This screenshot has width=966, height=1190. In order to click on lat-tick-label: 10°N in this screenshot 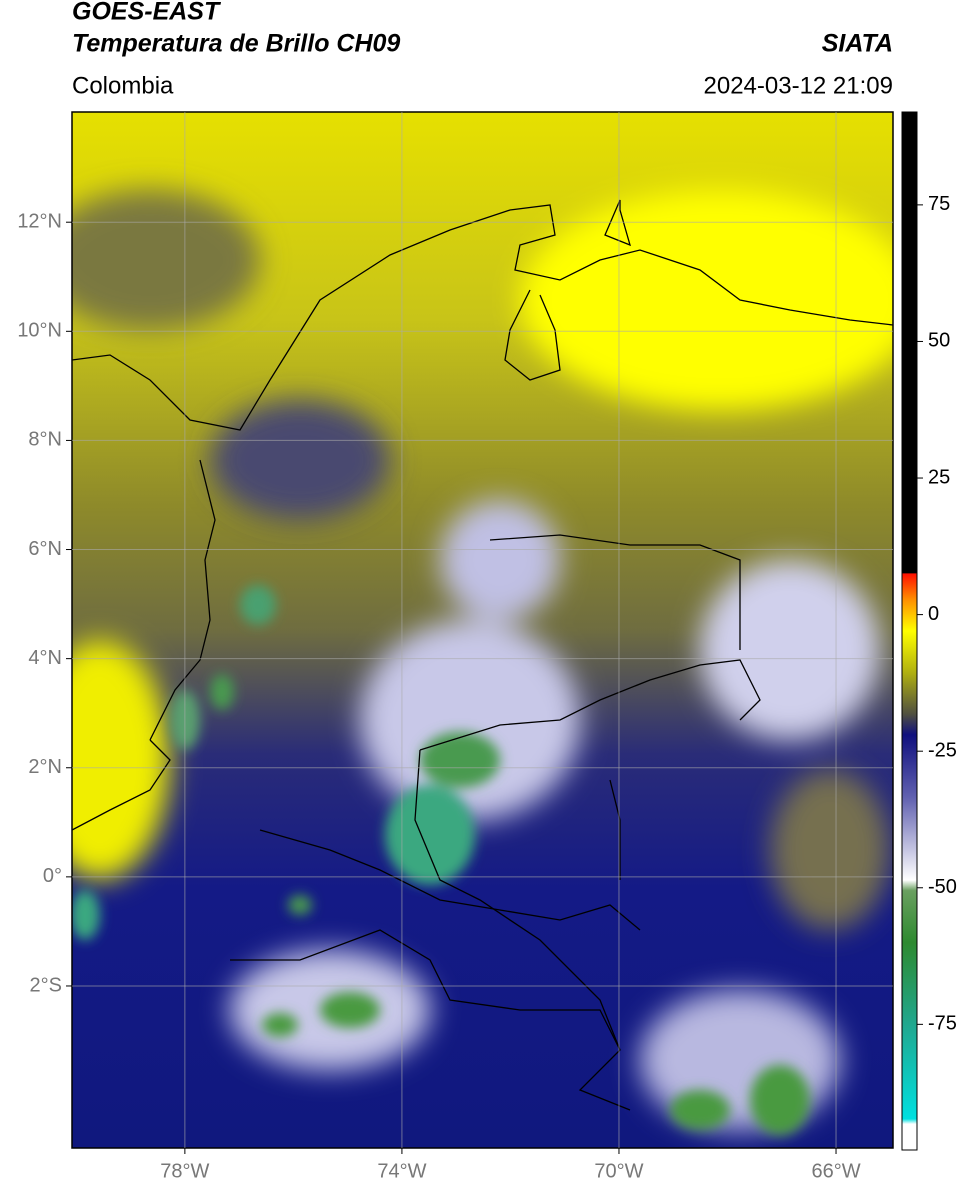, I will do `click(39, 331)`.